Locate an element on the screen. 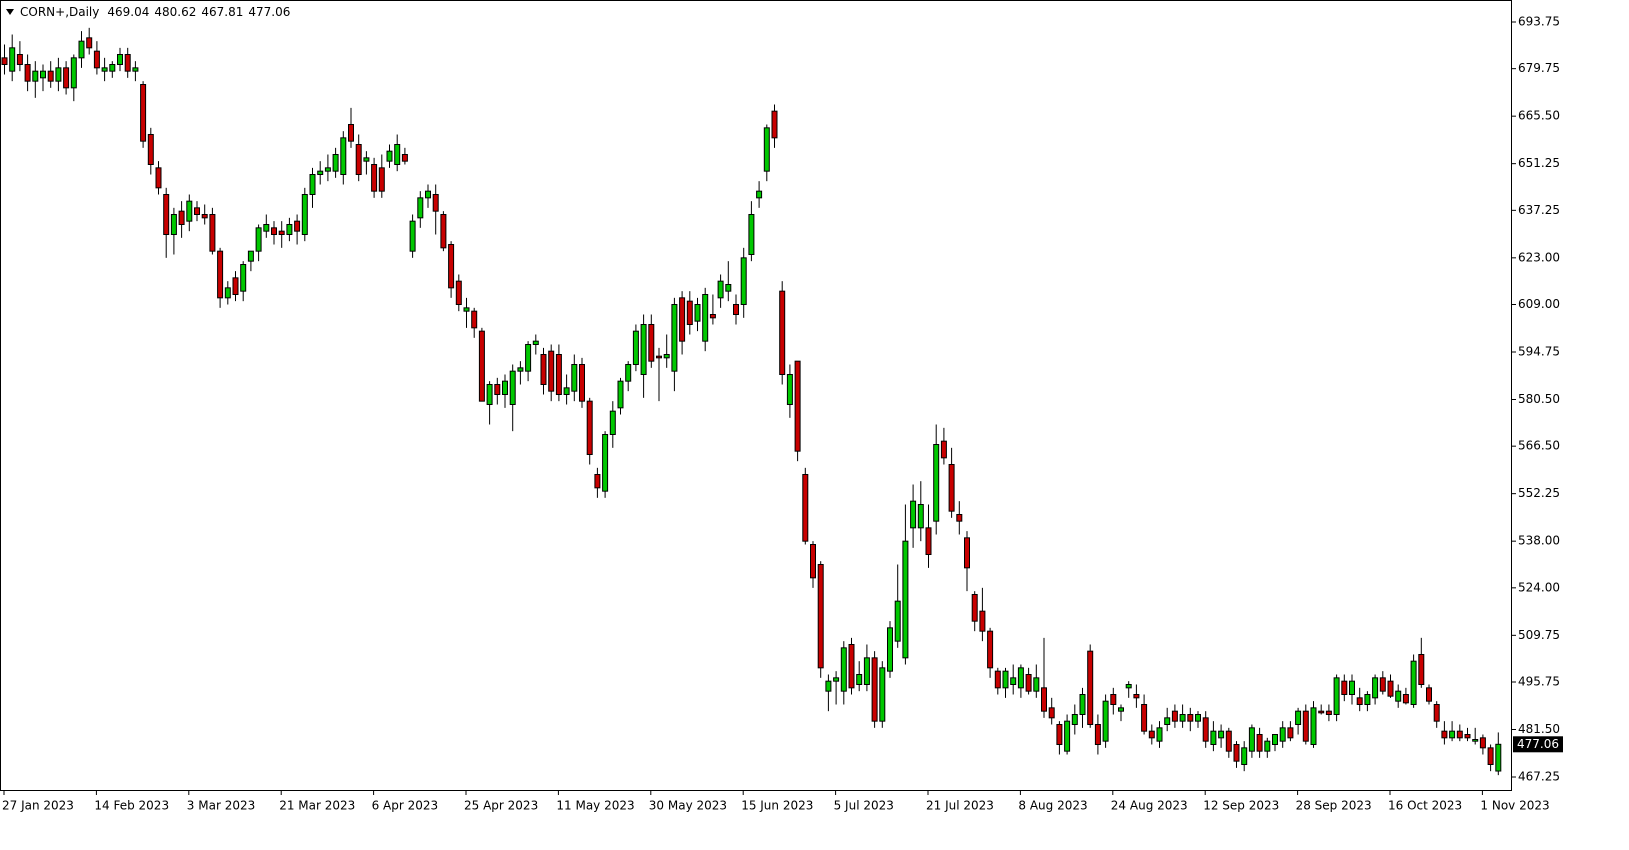 The image size is (1629, 850). close-value: 477.06 is located at coordinates (269, 12).